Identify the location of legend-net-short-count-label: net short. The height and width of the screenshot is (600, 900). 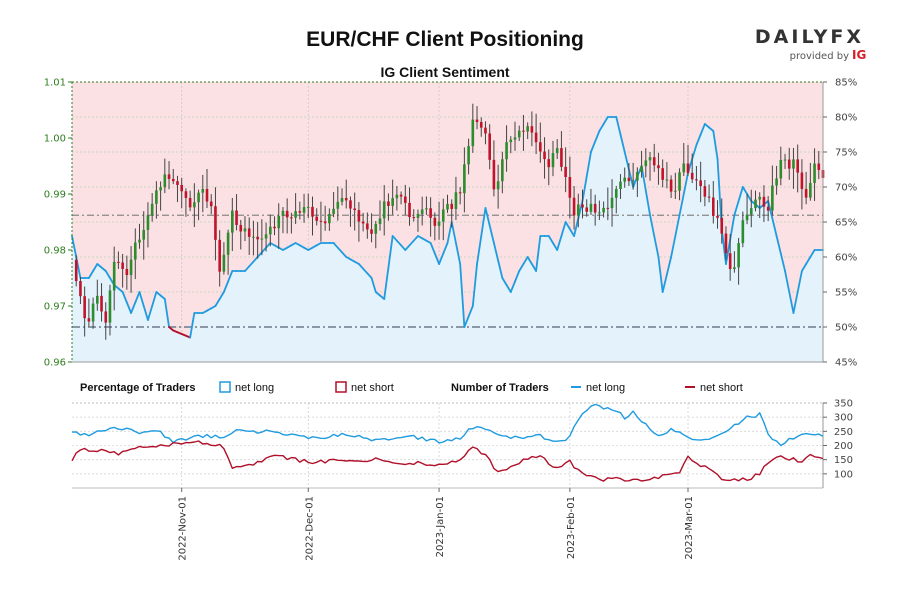
(721, 388).